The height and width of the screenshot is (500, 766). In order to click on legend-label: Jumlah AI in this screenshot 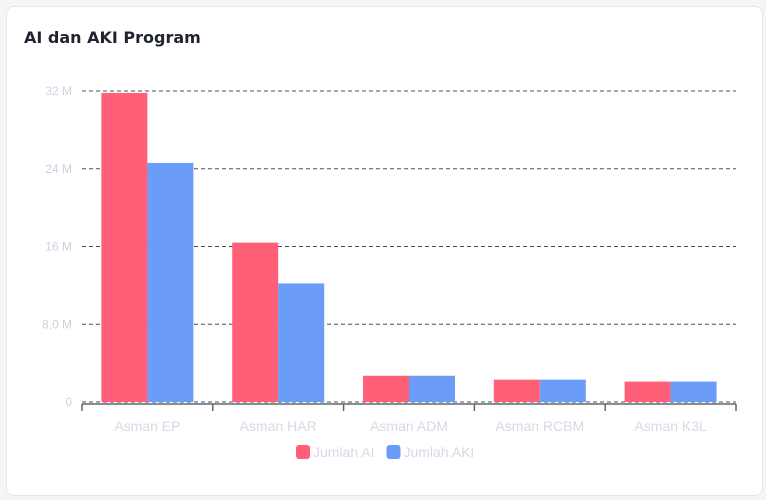, I will do `click(343, 452)`.